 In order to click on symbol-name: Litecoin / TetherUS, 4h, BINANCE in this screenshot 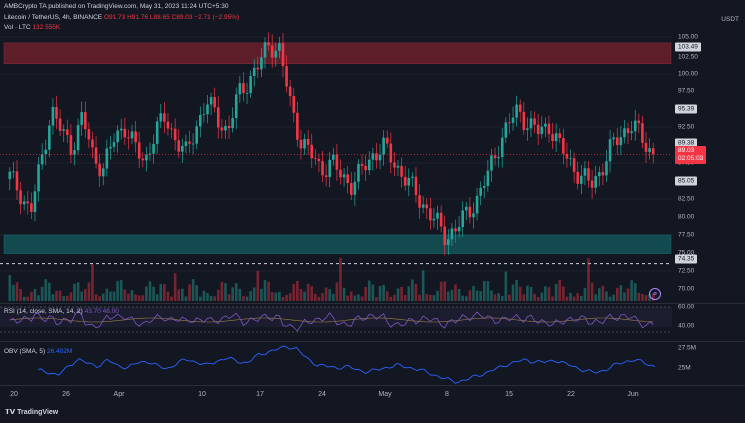, I will do `click(53, 17)`.